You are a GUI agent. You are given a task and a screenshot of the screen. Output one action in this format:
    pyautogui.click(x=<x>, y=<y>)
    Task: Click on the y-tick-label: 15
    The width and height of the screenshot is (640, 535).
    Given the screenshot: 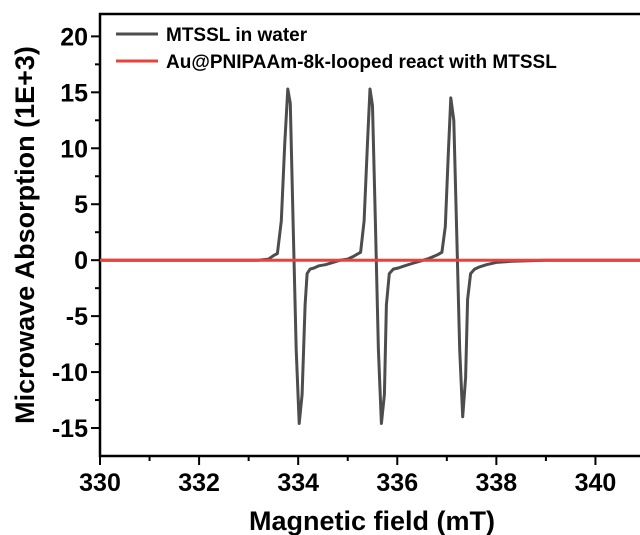 What is the action you would take?
    pyautogui.click(x=74, y=93)
    